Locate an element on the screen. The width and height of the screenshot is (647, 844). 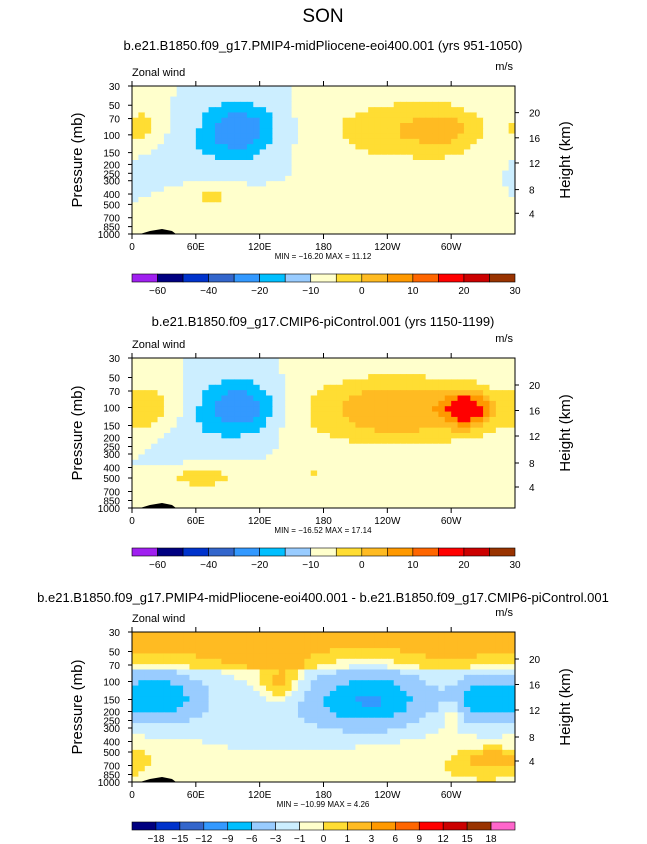
y-tick-label: 30 is located at coordinates (115, 359).